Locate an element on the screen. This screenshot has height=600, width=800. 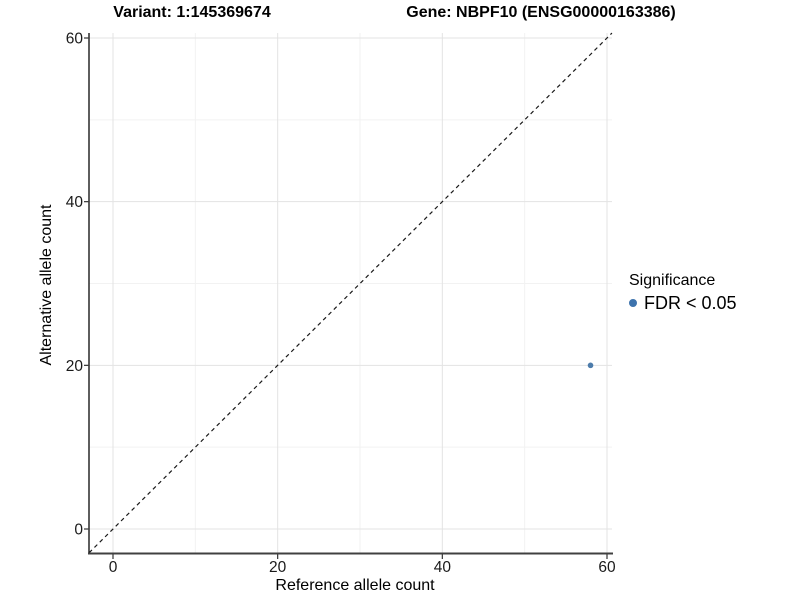
x-tick-label: 0 is located at coordinates (113, 567).